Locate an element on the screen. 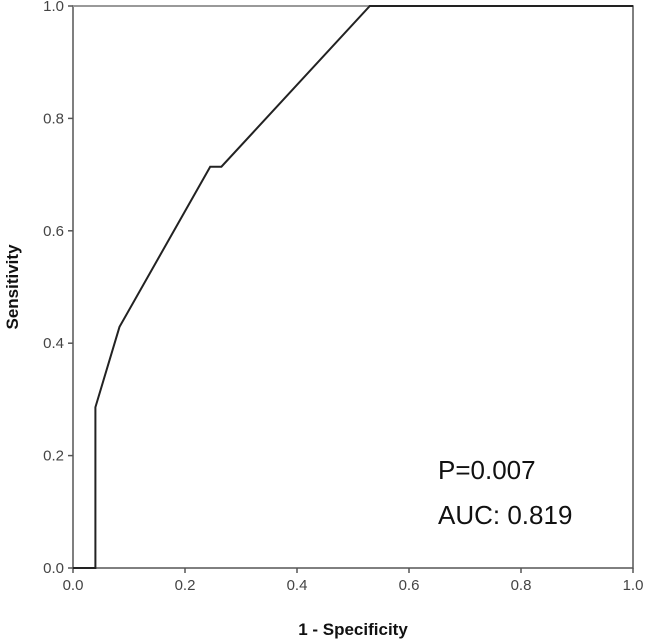 The image size is (646, 642). y-axis-title: Sensitivity is located at coordinates (12, 287).